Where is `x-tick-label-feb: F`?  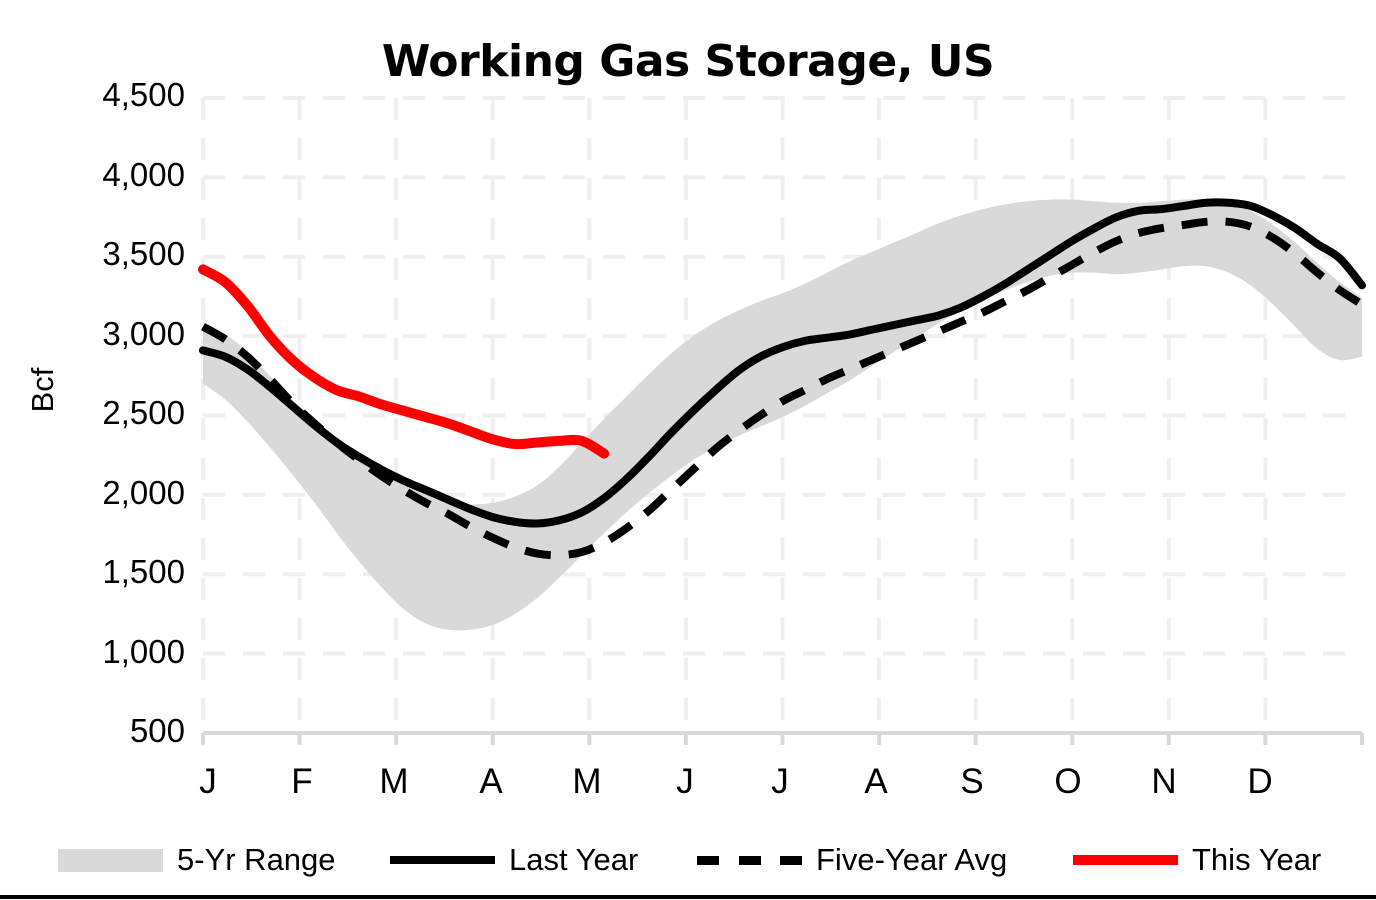
x-tick-label-feb: F is located at coordinates (302, 781).